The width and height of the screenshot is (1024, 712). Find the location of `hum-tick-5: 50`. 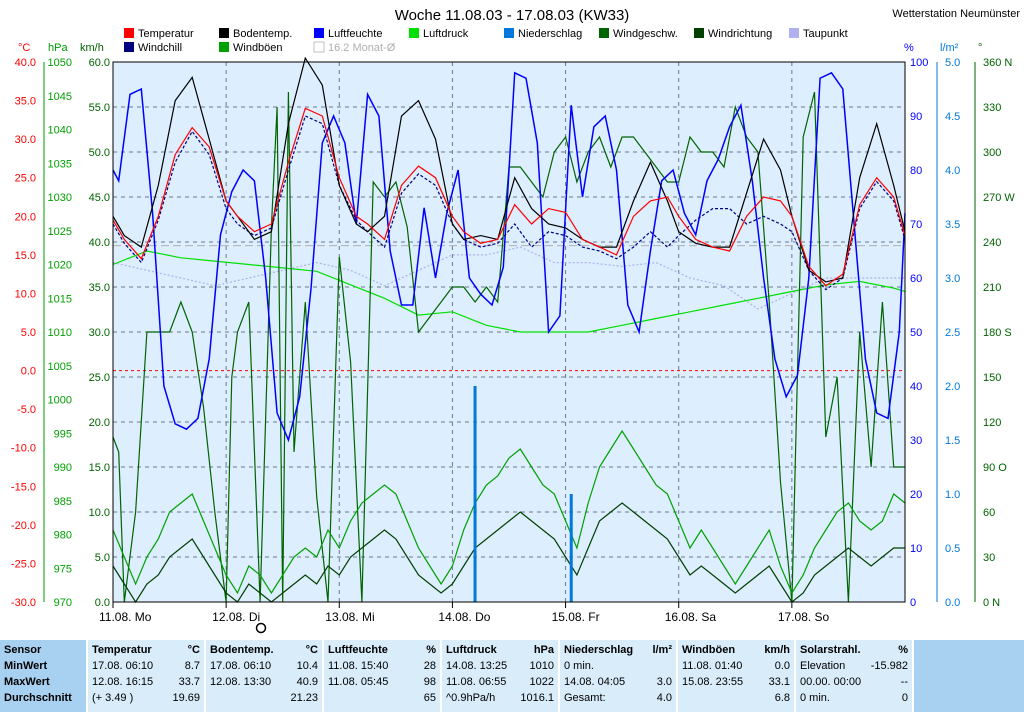

hum-tick-5: 50 is located at coordinates (916, 333).